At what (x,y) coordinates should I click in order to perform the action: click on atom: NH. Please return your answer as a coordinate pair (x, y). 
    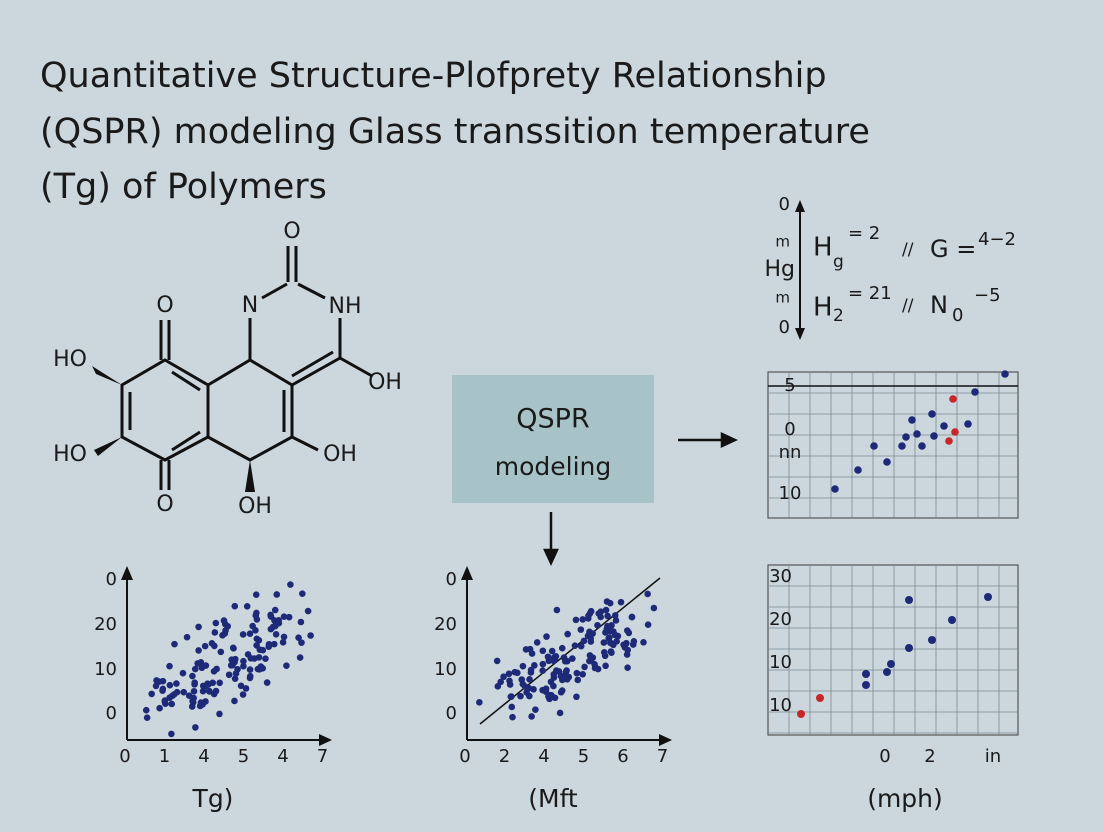
    Looking at the image, I should click on (345, 306).